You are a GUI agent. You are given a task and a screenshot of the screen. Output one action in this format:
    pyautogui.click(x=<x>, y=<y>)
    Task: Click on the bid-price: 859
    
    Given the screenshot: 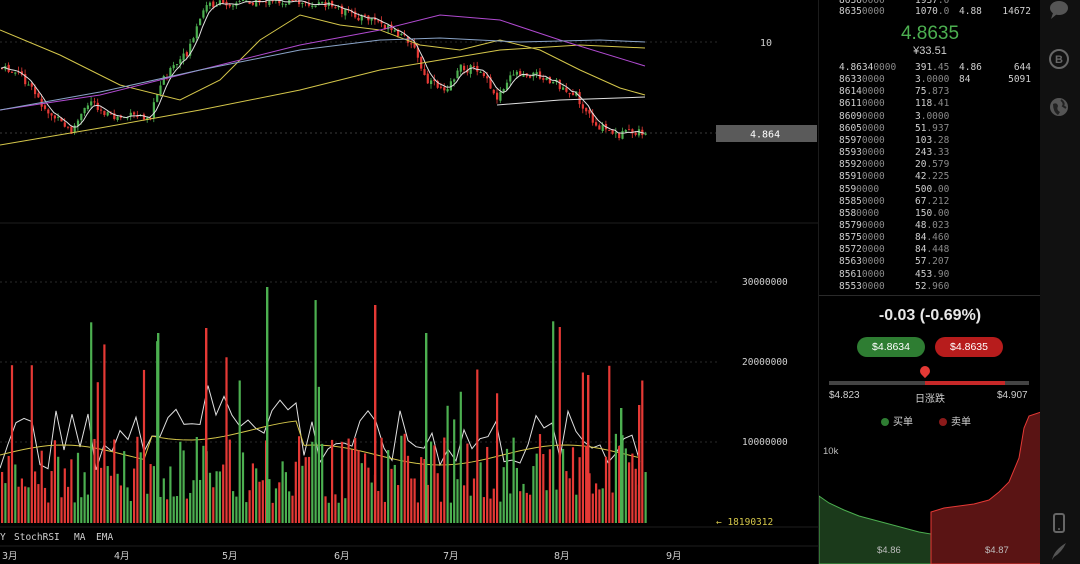 What is the action you would take?
    pyautogui.click(x=848, y=189)
    